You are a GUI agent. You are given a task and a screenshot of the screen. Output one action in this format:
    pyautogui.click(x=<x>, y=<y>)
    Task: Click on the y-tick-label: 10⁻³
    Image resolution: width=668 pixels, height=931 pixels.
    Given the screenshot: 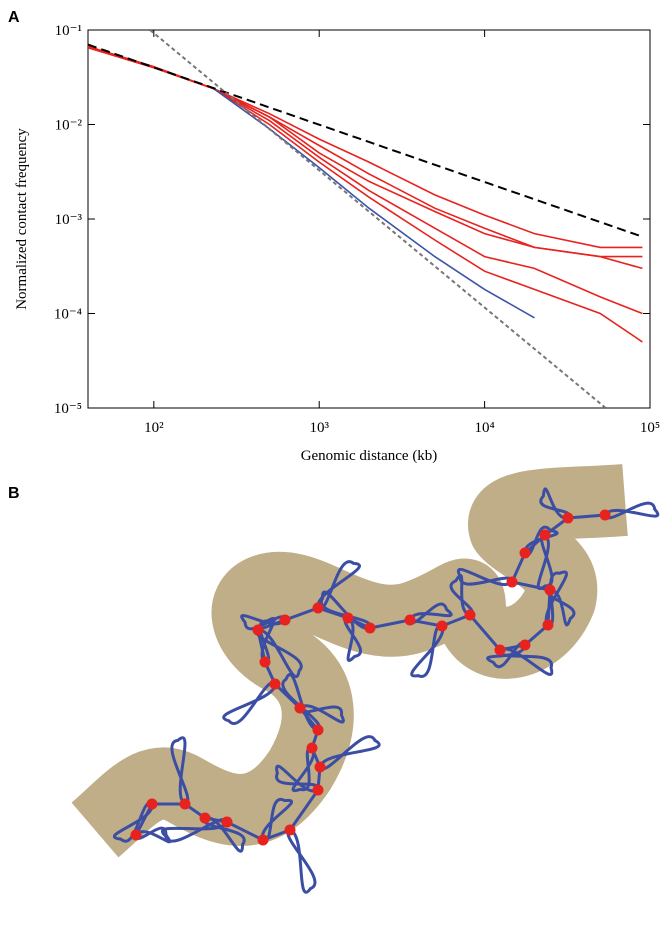 What is the action you would take?
    pyautogui.click(x=69, y=220)
    